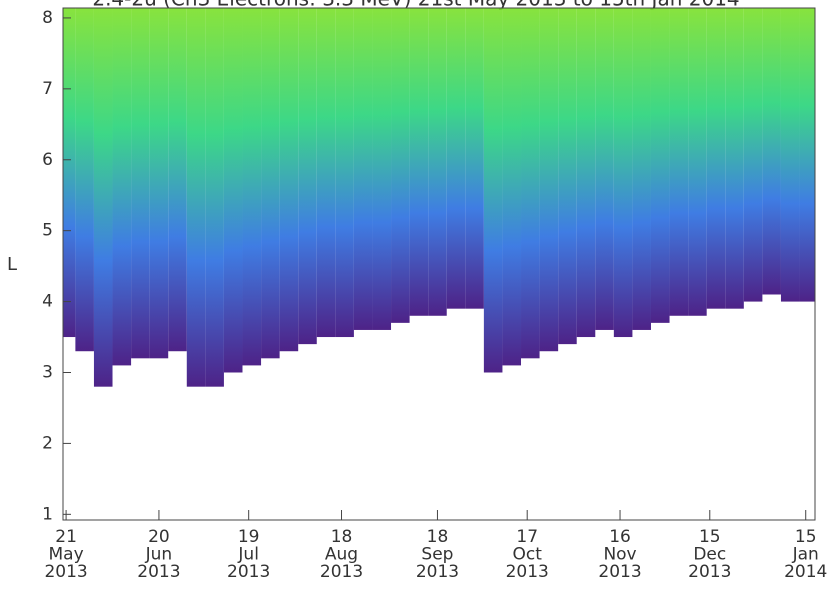  I want to click on y-tick-label: 1, so click(47, 514).